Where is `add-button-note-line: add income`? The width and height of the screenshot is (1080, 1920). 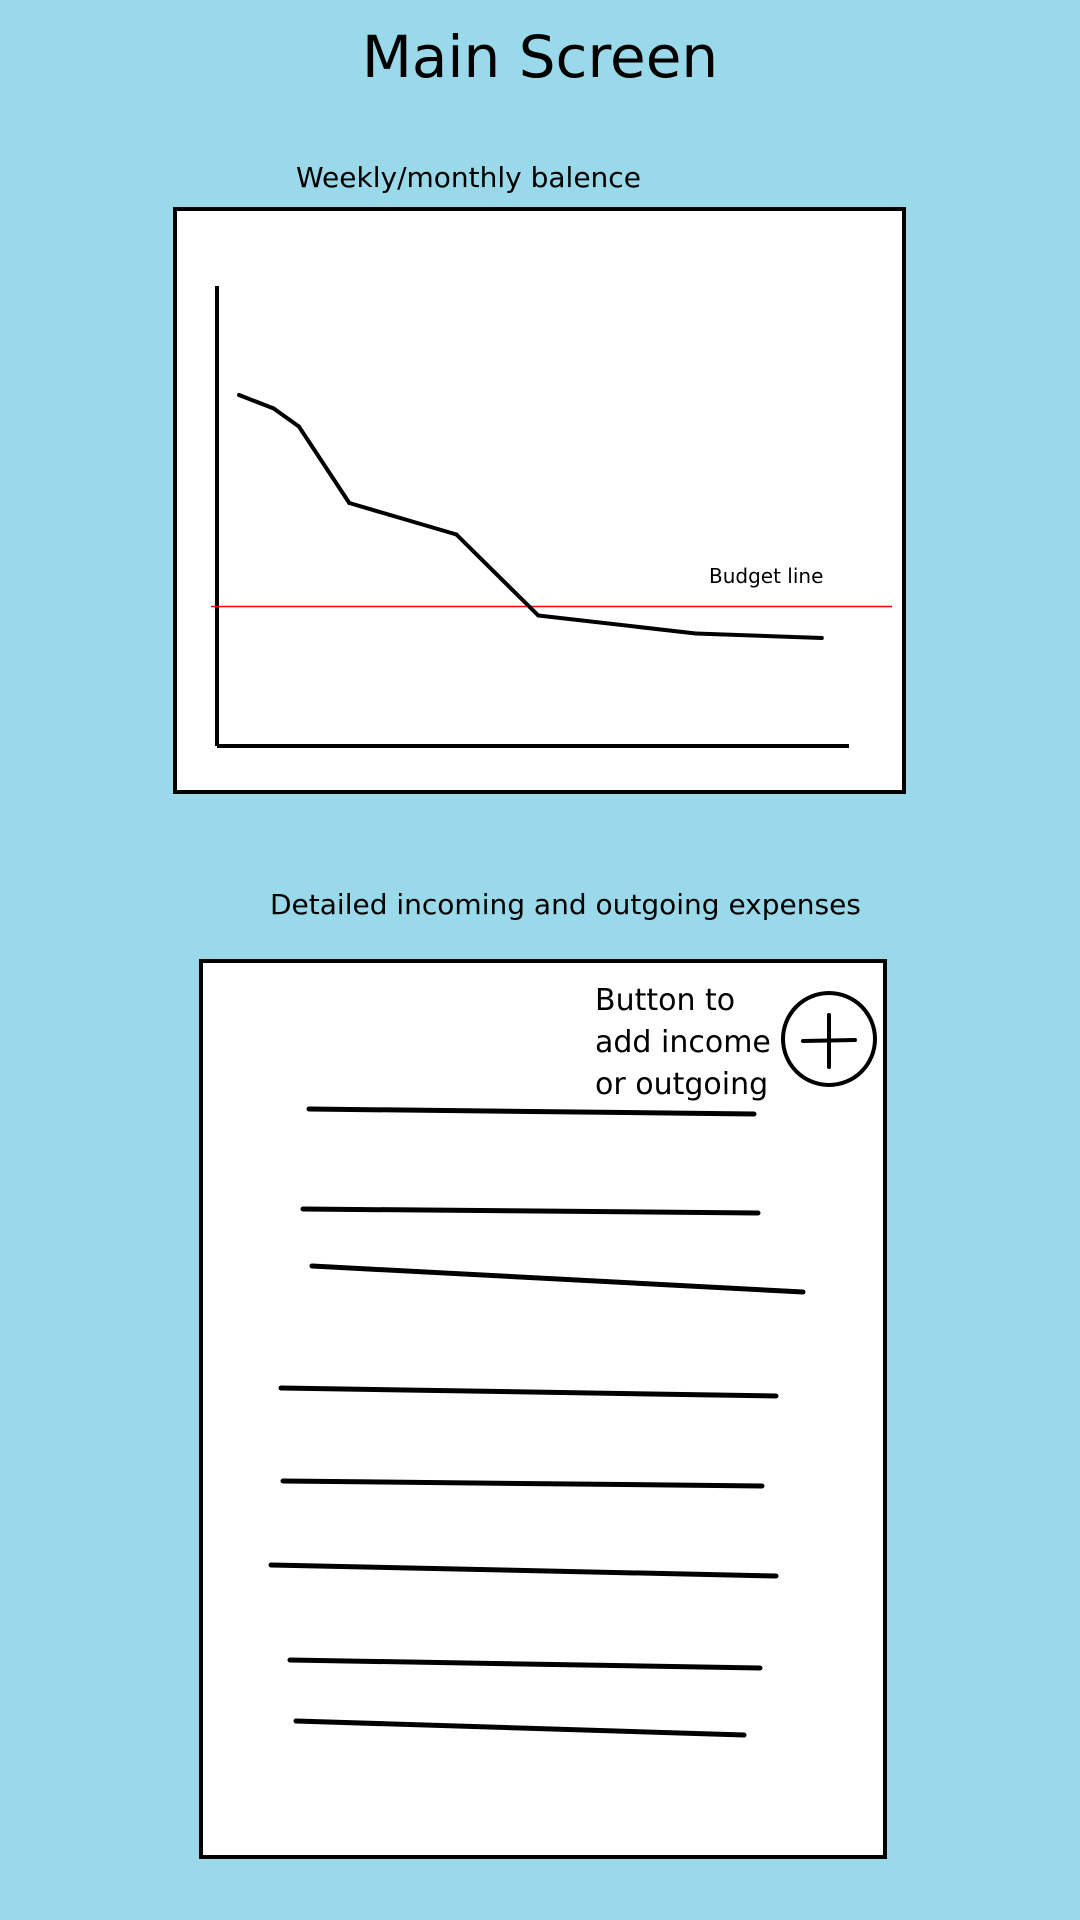
add-button-note-line: add income is located at coordinates (695, 1043).